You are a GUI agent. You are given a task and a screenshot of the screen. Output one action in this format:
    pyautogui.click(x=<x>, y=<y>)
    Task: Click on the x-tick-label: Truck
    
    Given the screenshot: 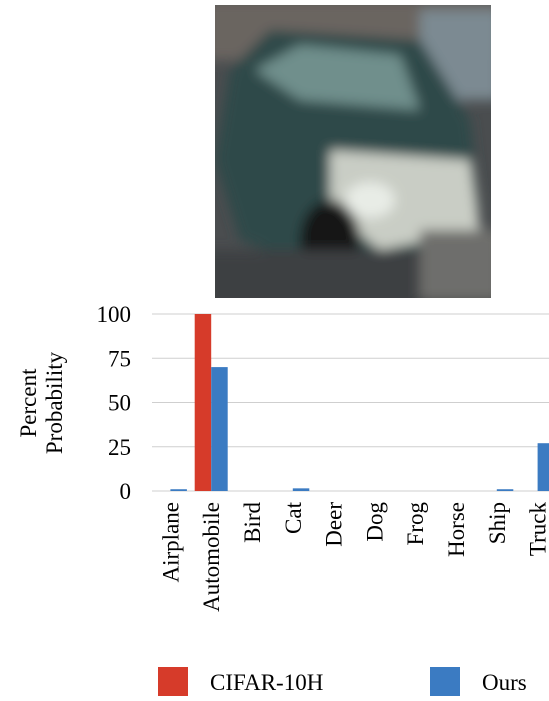 What is the action you would take?
    pyautogui.click(x=537, y=529)
    